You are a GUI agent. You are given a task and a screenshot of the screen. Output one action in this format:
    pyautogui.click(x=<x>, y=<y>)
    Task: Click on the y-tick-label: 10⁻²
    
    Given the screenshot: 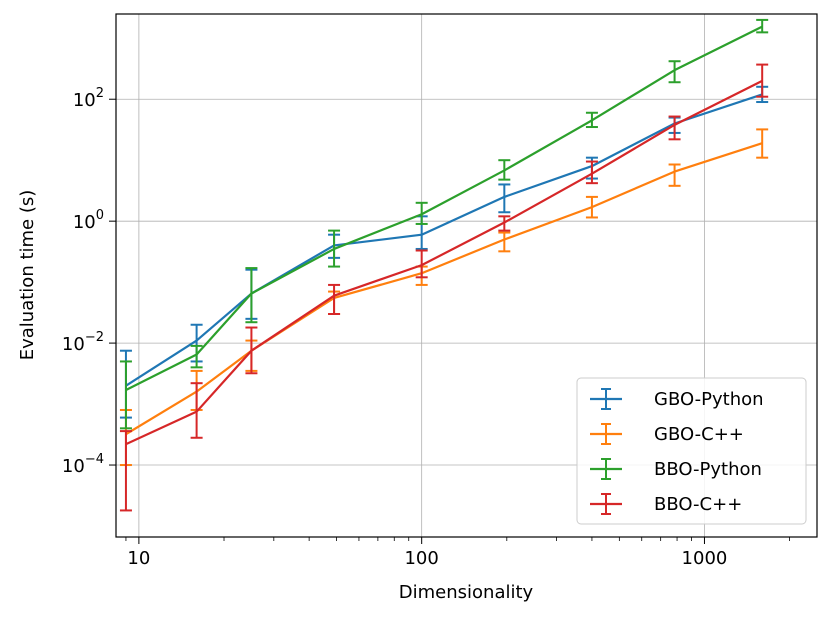 What is the action you would take?
    pyautogui.click(x=83, y=342)
    